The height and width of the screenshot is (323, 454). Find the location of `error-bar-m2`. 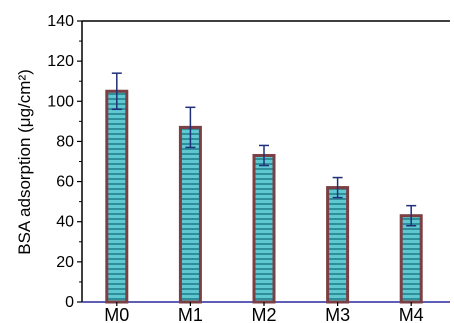

error-bar-m2 is located at coordinates (264, 155).